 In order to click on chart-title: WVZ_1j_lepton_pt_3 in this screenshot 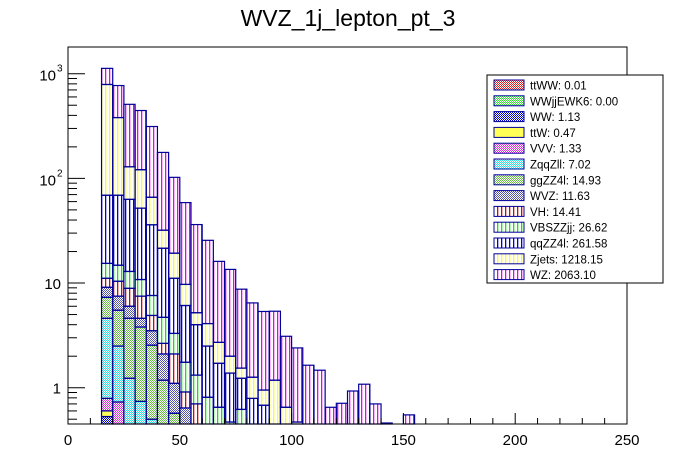, I will do `click(348, 18)`.